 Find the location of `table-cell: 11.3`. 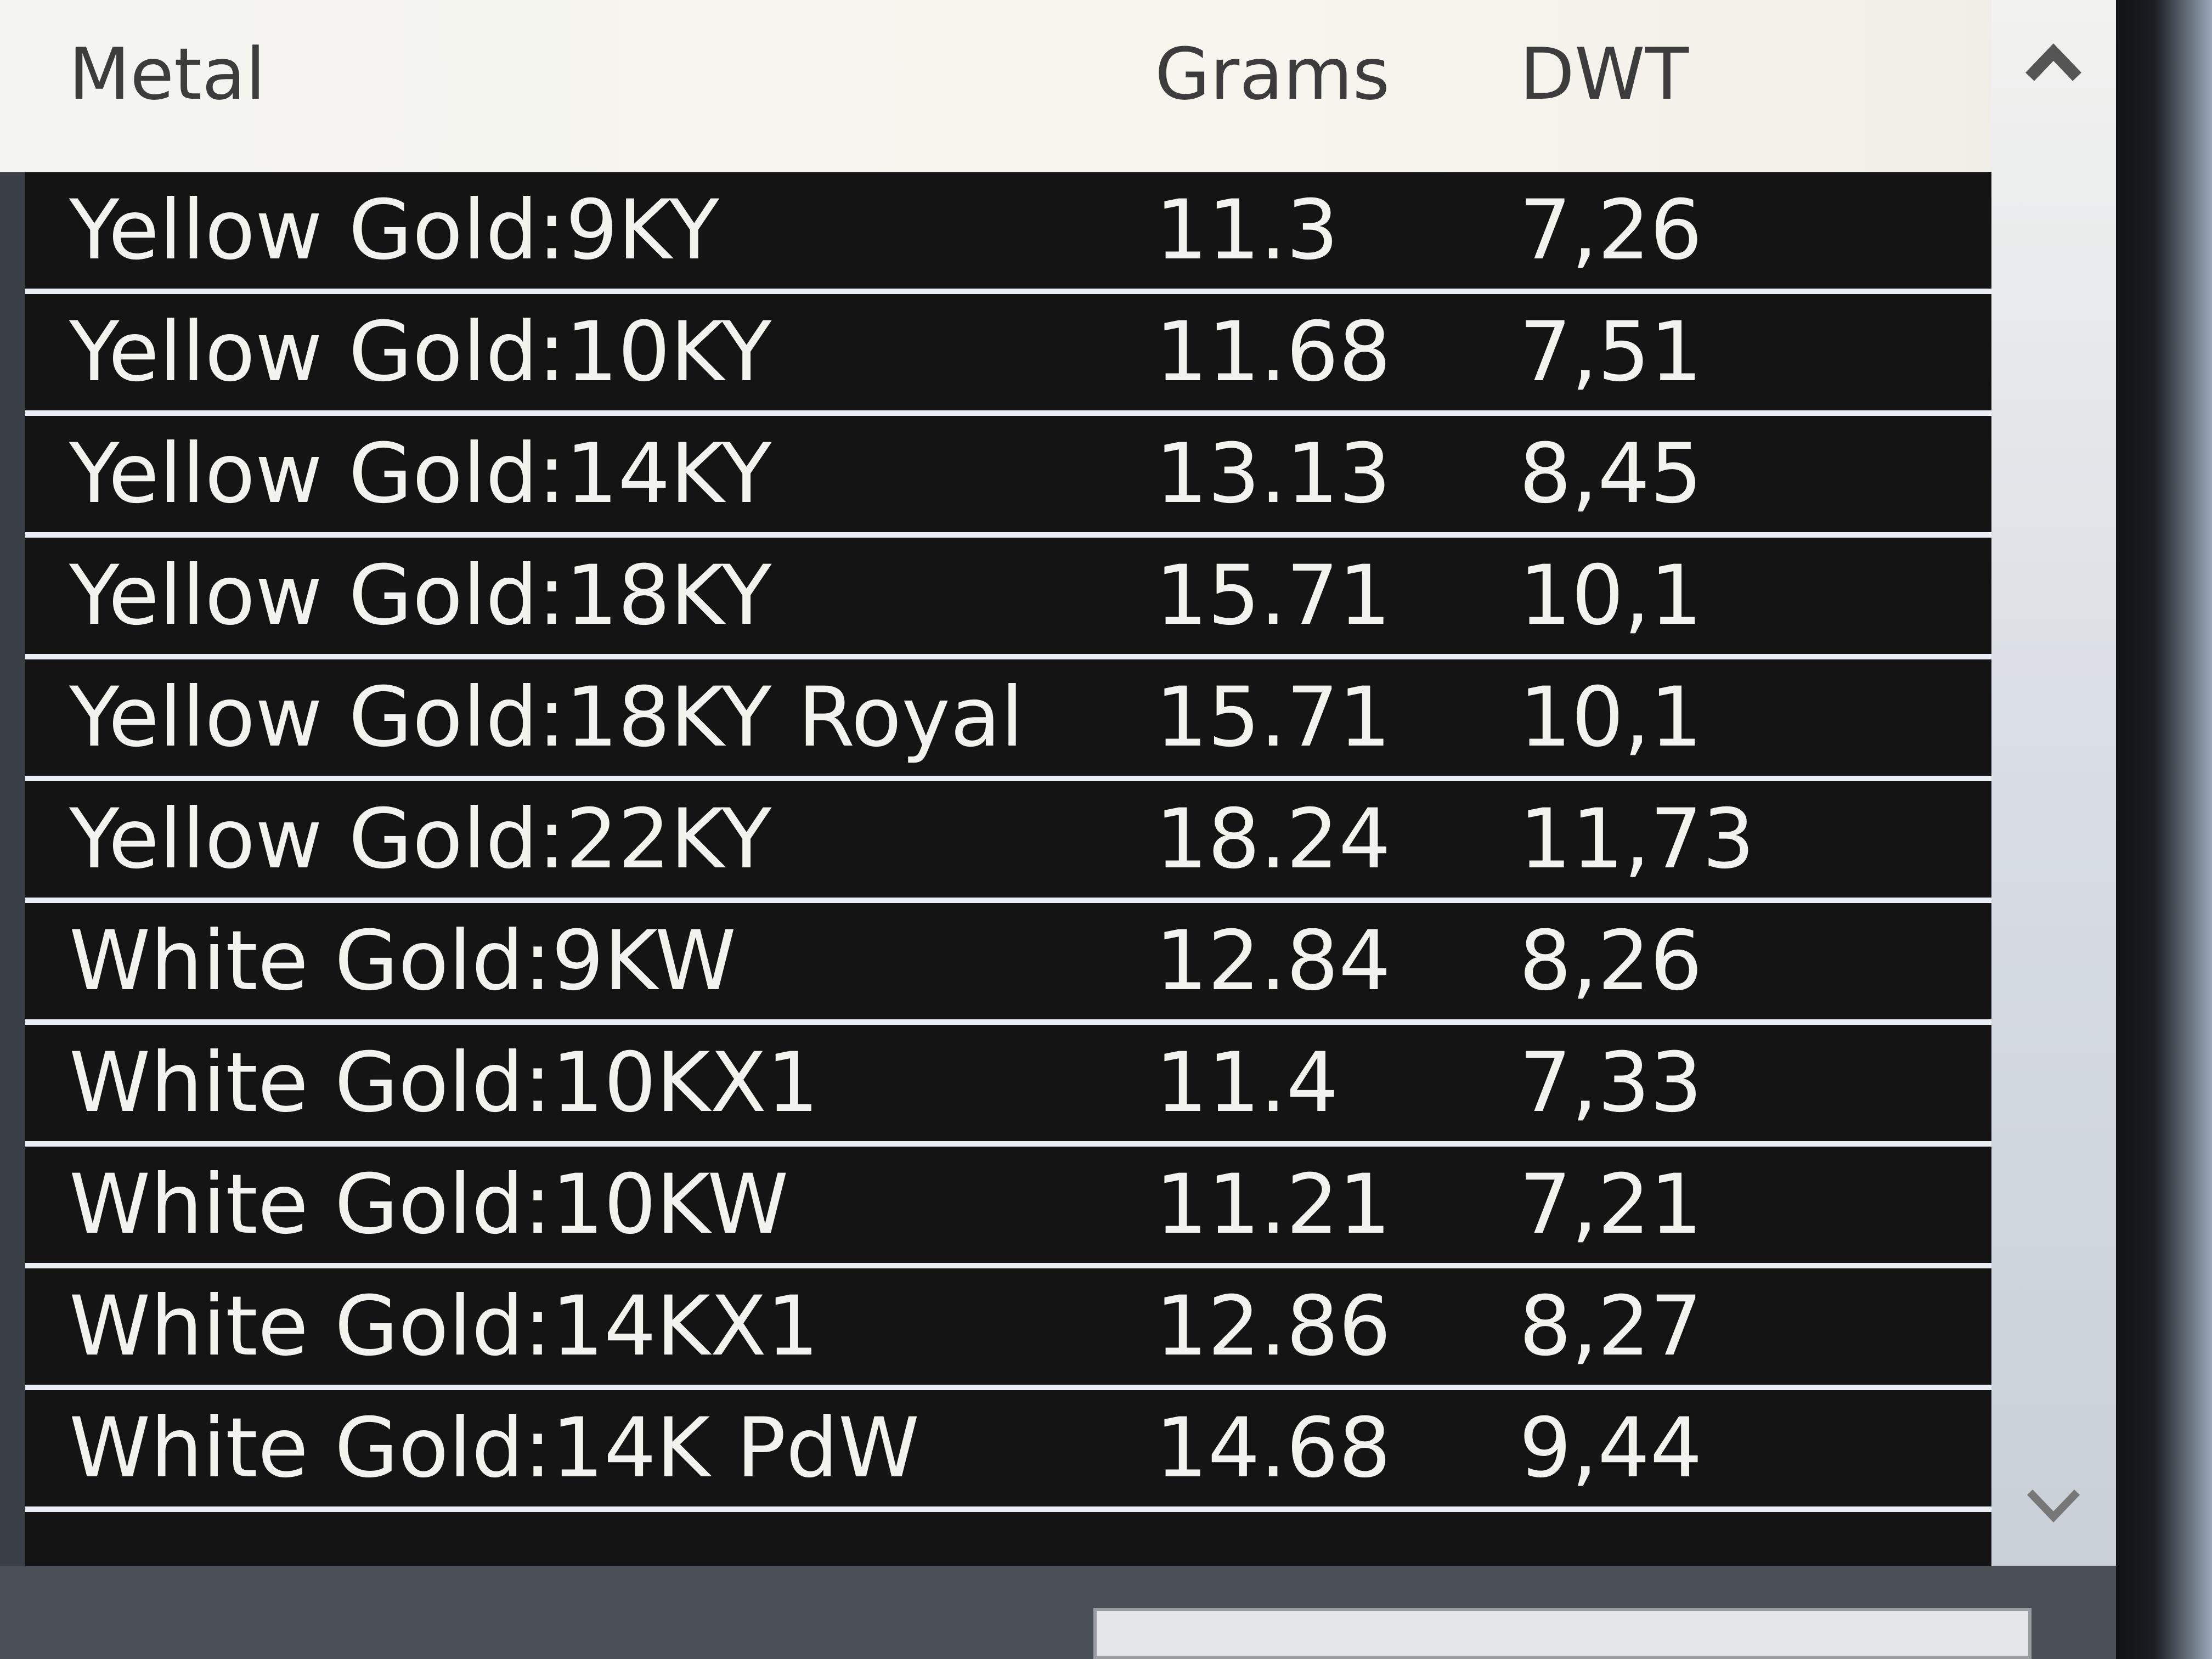

table-cell: 11.3 is located at coordinates (1314, 231).